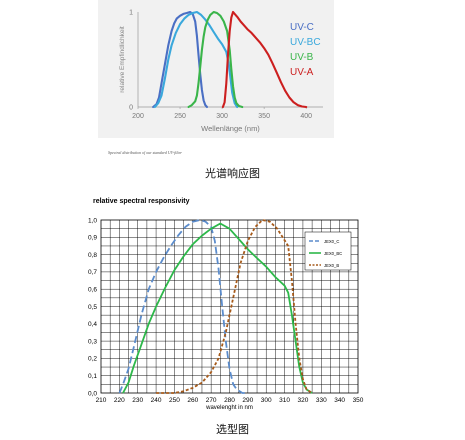  Describe the element at coordinates (305, 42) in the screenshot. I see `top-legend-entry: UV-BC` at that location.